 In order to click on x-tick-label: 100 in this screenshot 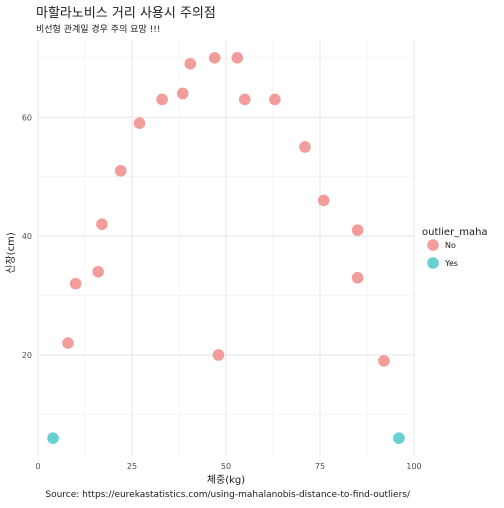, I will do `click(413, 466)`.